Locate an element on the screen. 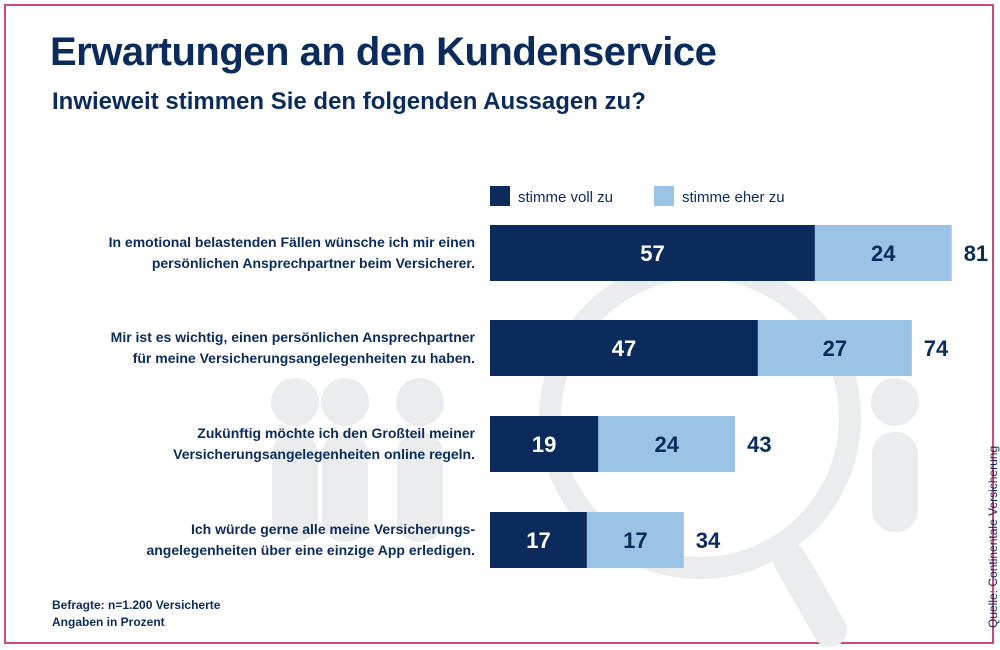  legend-label-0: stimme voll zu is located at coordinates (565, 197).